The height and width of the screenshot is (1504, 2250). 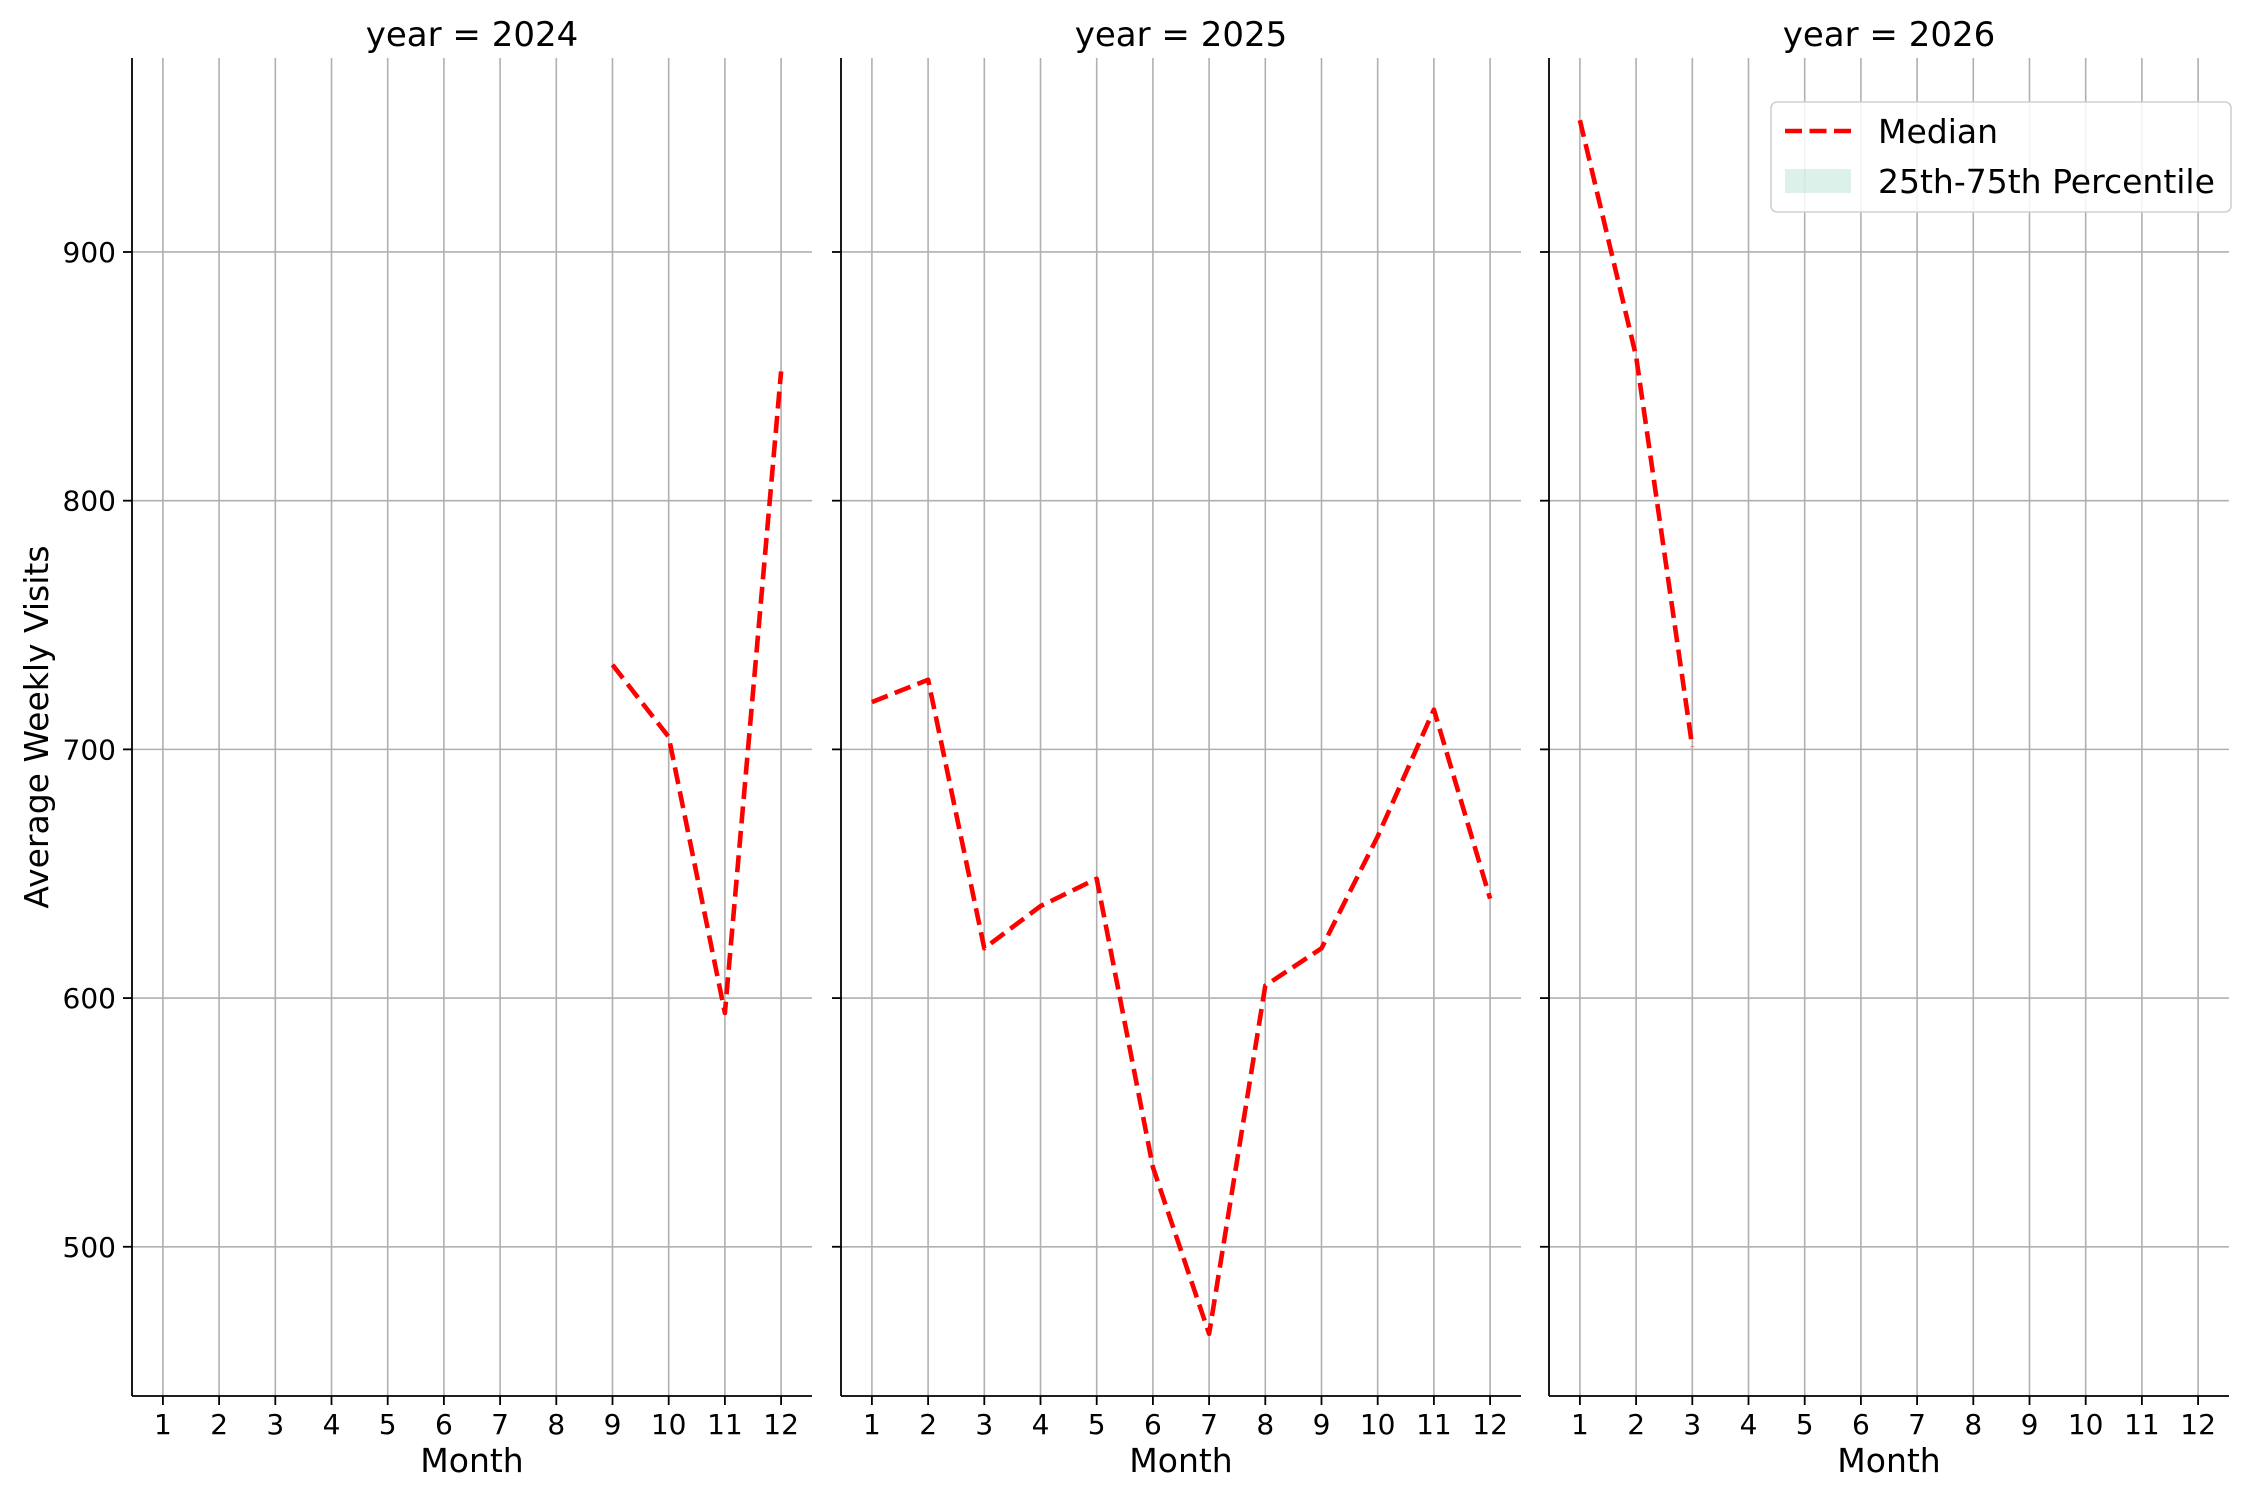 I want to click on legend-label: 25th-75th Percentile, so click(x=2046, y=181).